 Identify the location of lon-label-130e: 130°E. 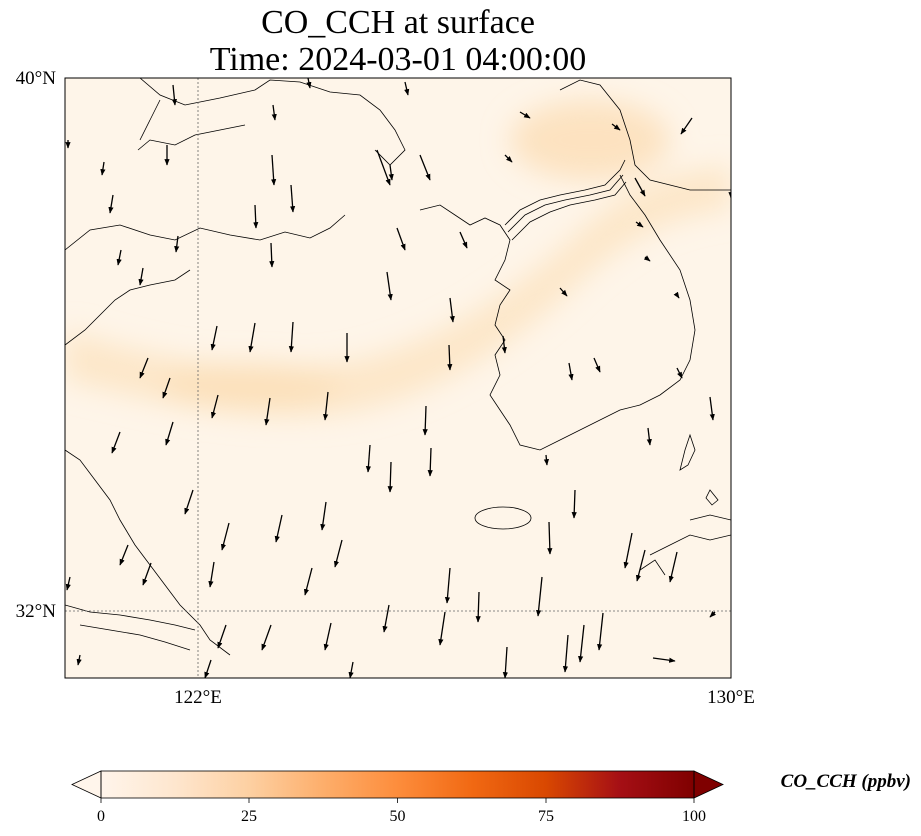
(731, 697).